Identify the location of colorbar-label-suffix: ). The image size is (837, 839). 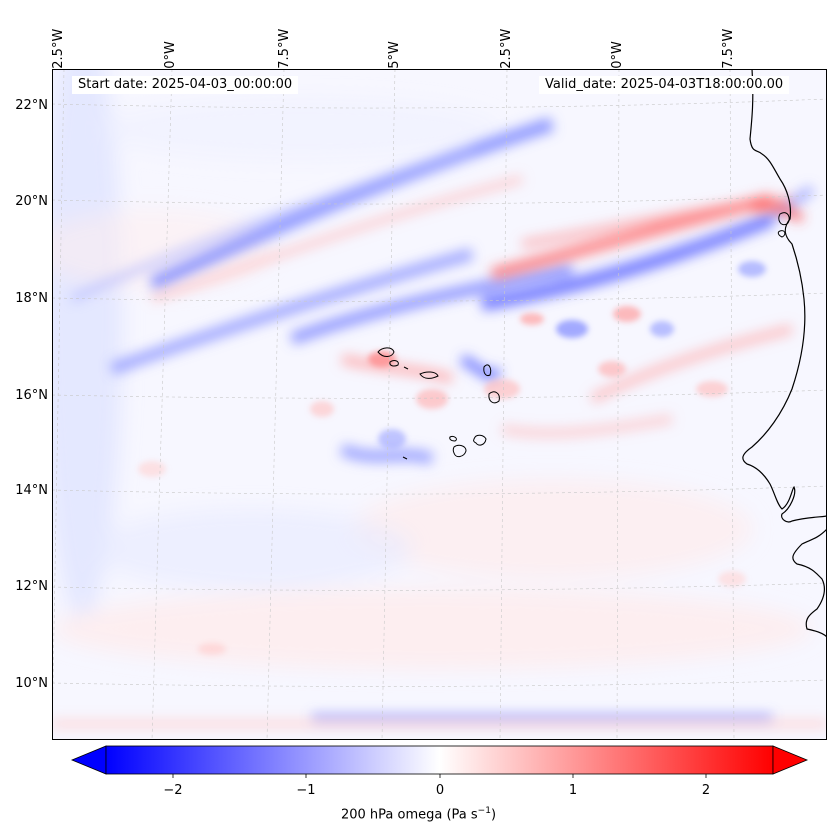
(493, 815).